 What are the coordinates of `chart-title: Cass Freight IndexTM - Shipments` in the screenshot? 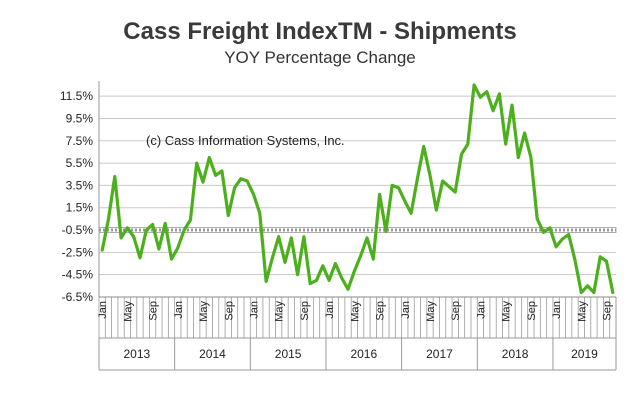 It's located at (320, 32).